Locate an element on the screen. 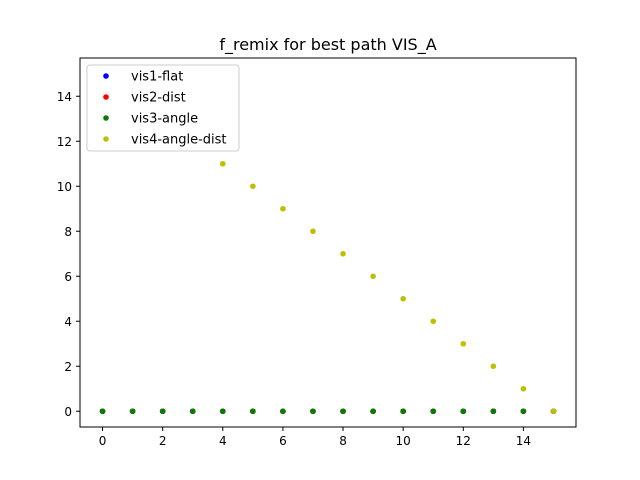 This screenshot has height=480, width=640. x-tick-label: 14 is located at coordinates (523, 441).